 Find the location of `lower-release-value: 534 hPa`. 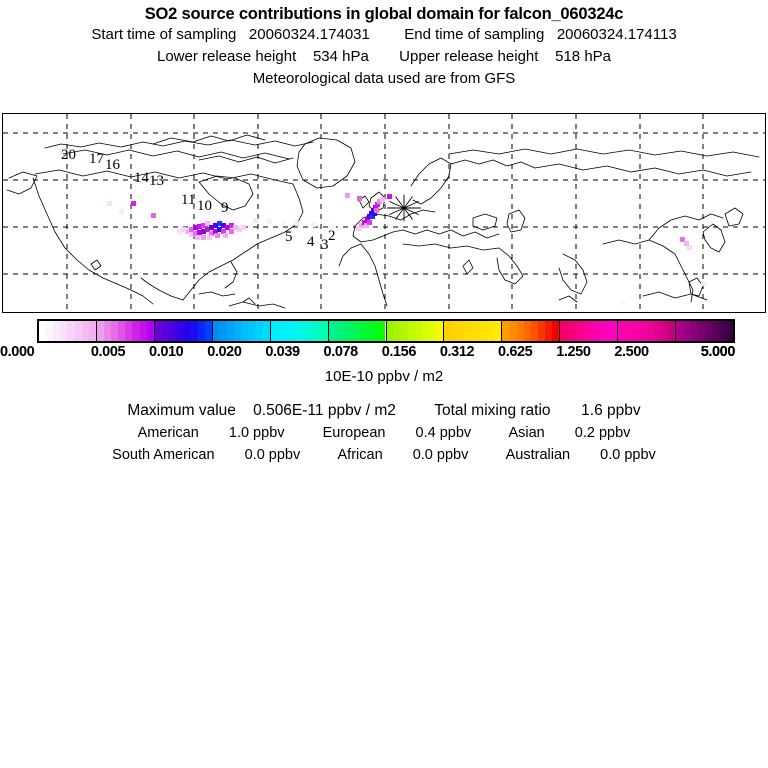

lower-release-value: 534 hPa is located at coordinates (340, 56).